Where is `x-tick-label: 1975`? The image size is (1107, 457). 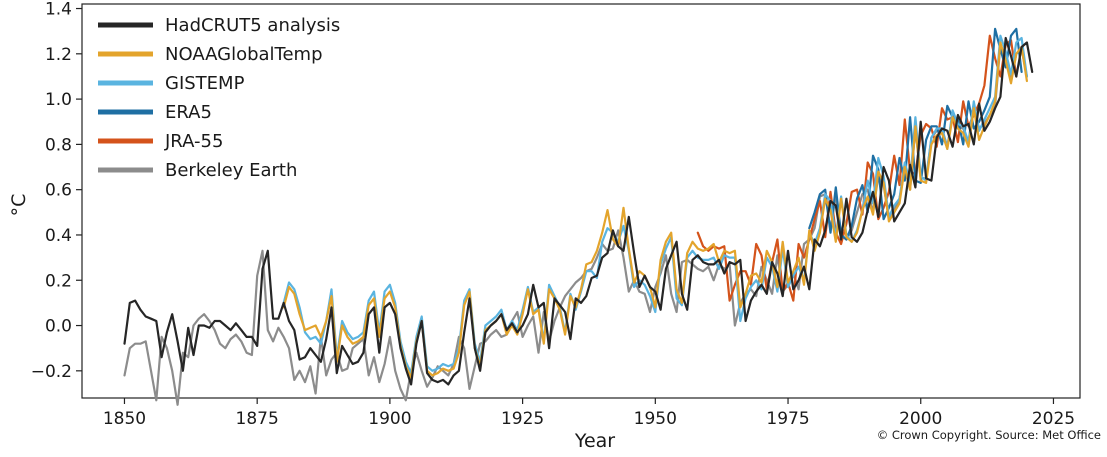 x-tick-label: 1975 is located at coordinates (787, 419).